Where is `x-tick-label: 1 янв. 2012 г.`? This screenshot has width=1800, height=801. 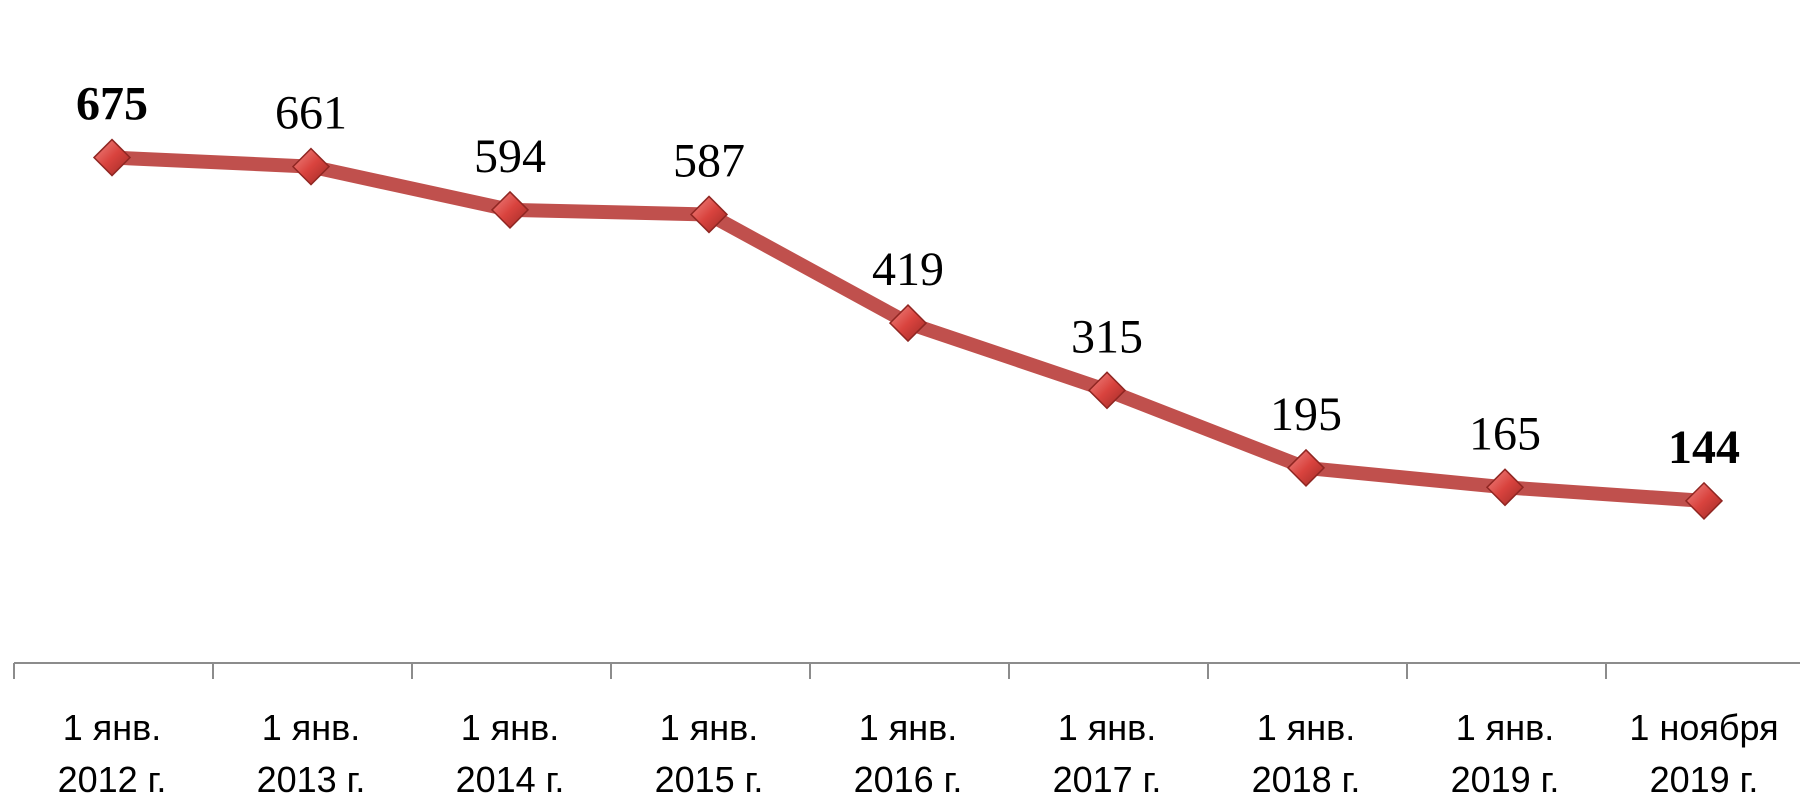
x-tick-label: 1 янв. 2012 г. is located at coordinates (112, 753).